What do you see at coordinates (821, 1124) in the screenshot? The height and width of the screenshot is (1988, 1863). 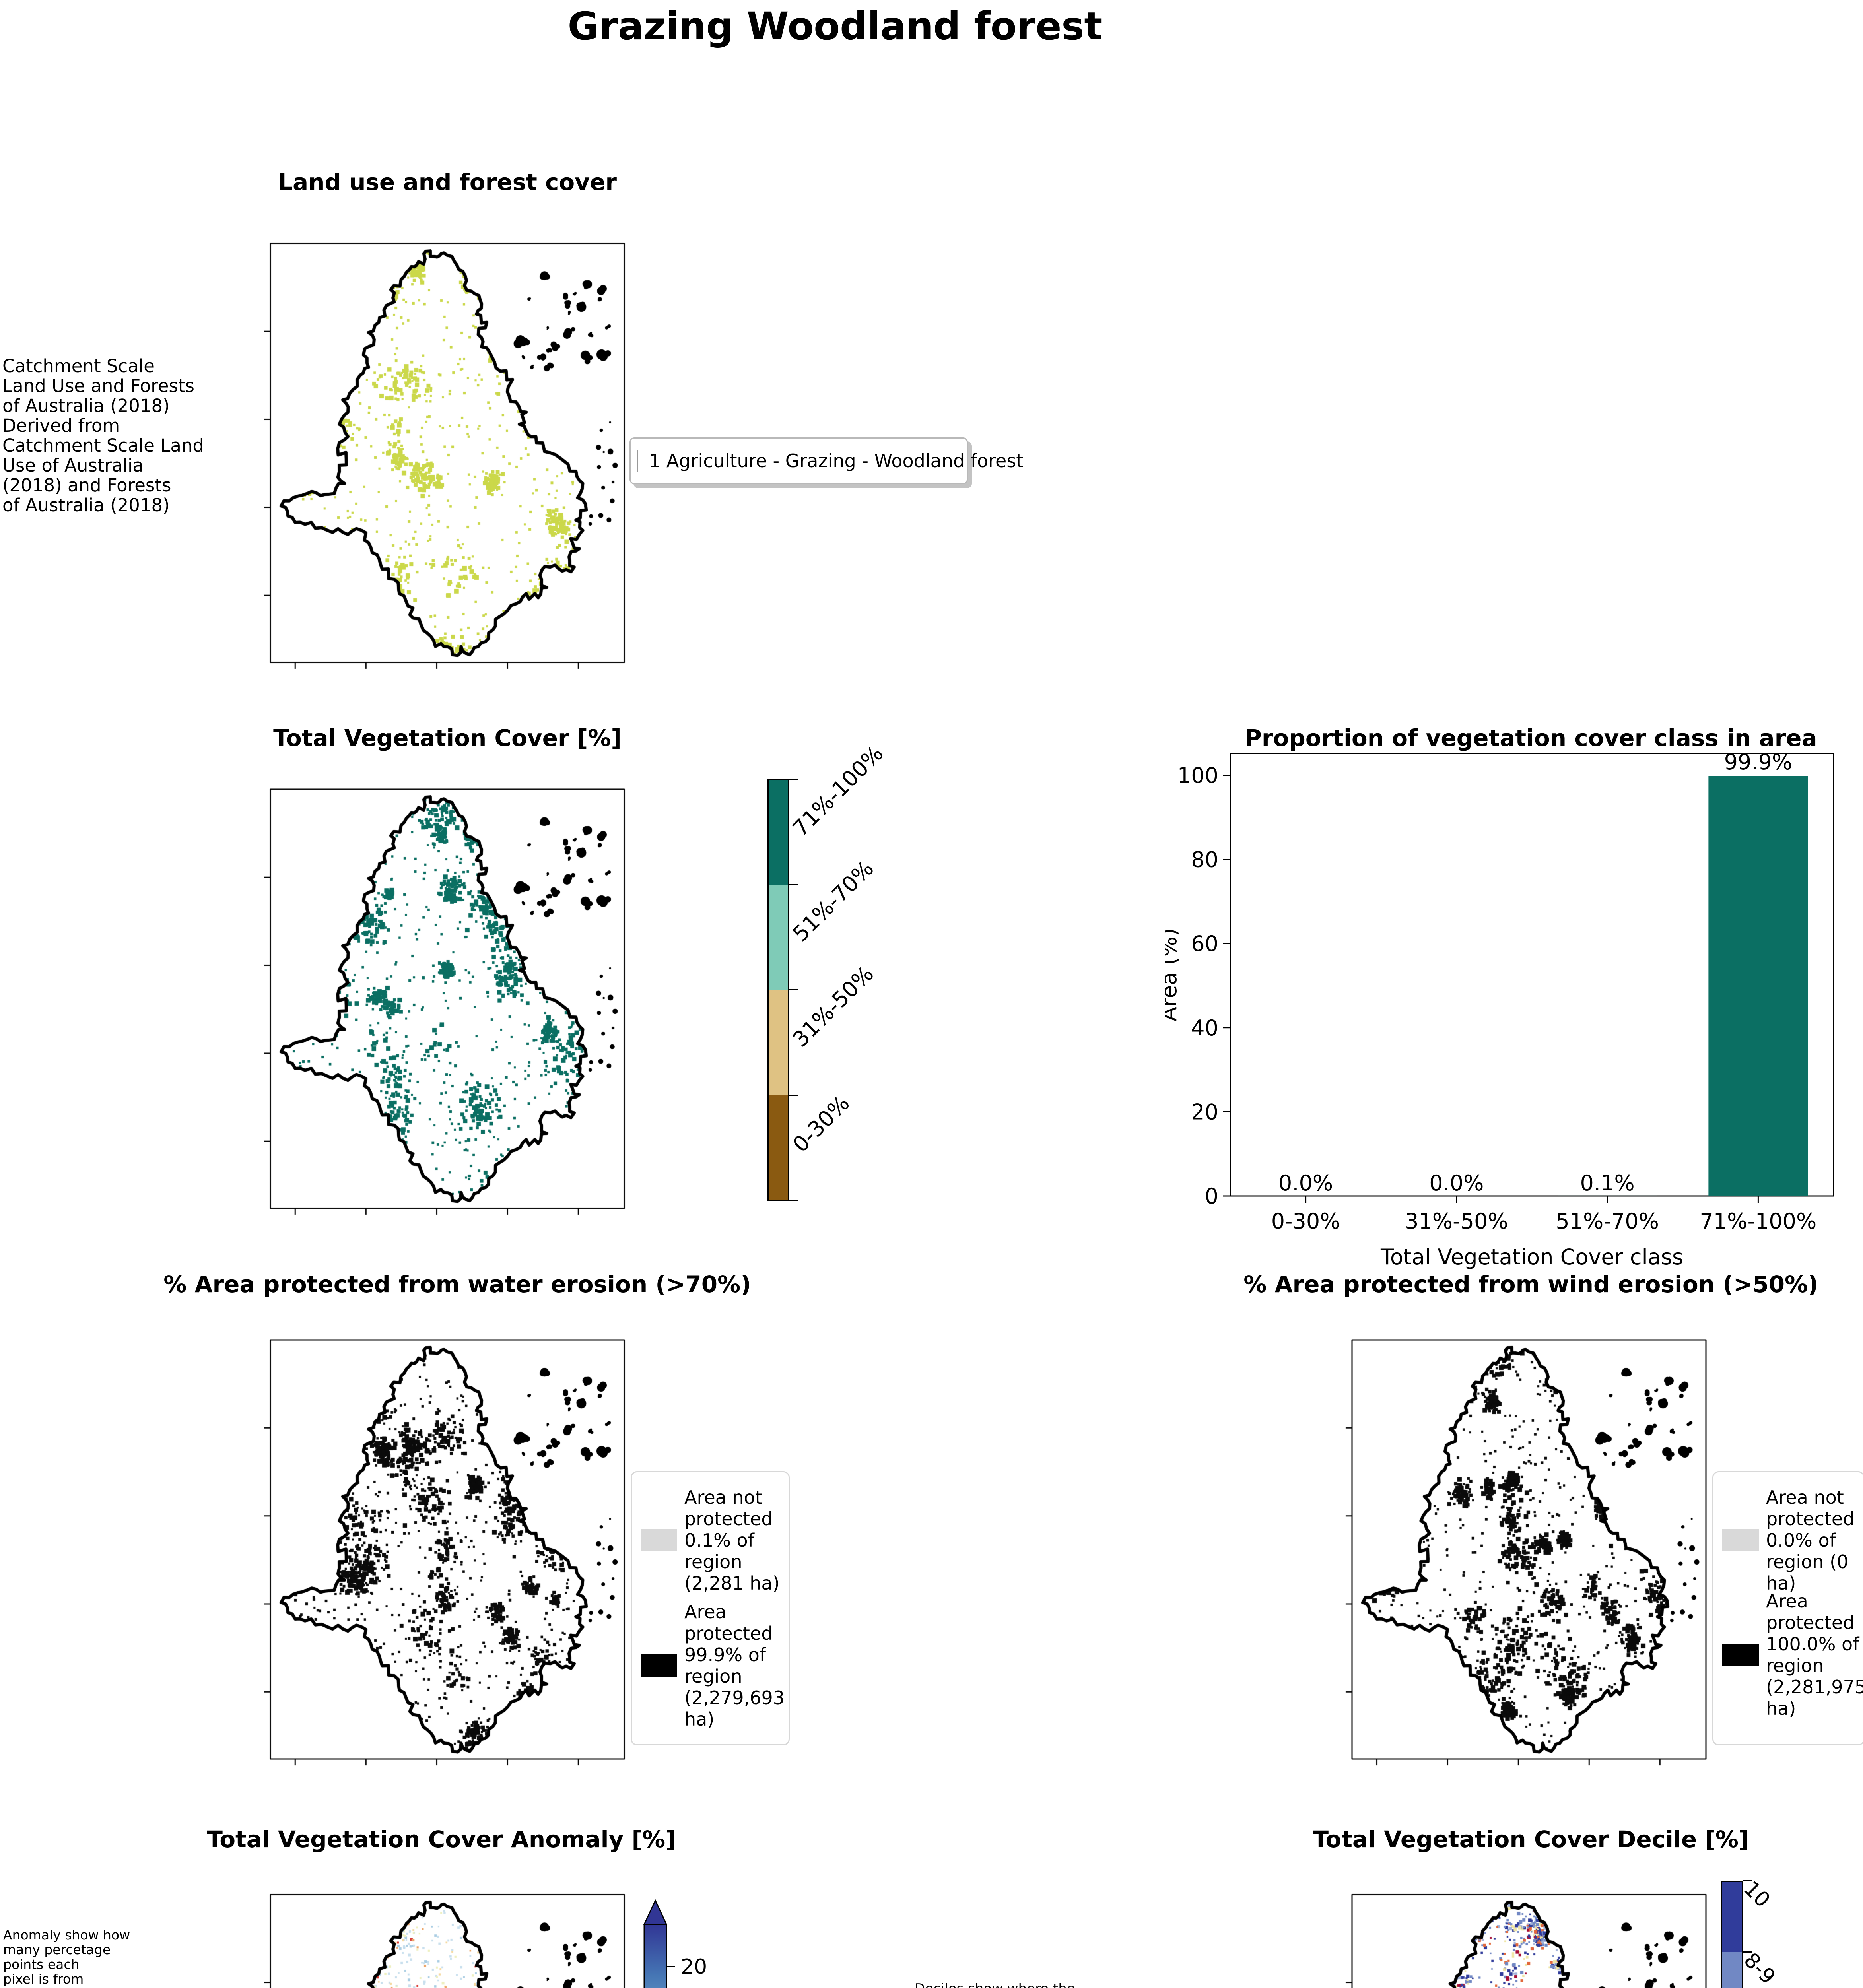 I see `vegcover-colorbar-label-4: 0-30%` at bounding box center [821, 1124].